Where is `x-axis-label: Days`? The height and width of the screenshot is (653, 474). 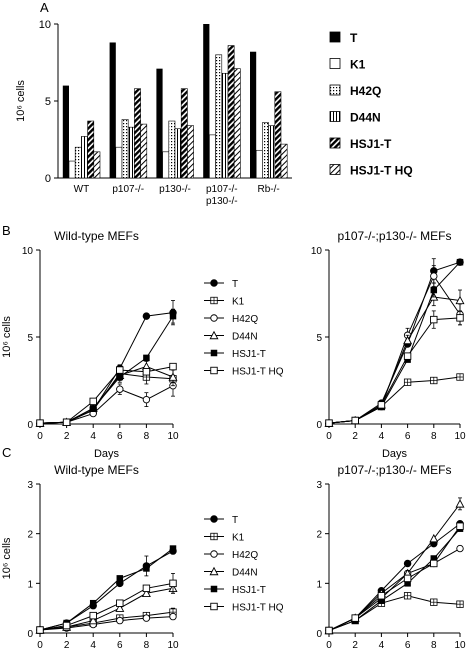 x-axis-label: Days is located at coordinates (107, 454).